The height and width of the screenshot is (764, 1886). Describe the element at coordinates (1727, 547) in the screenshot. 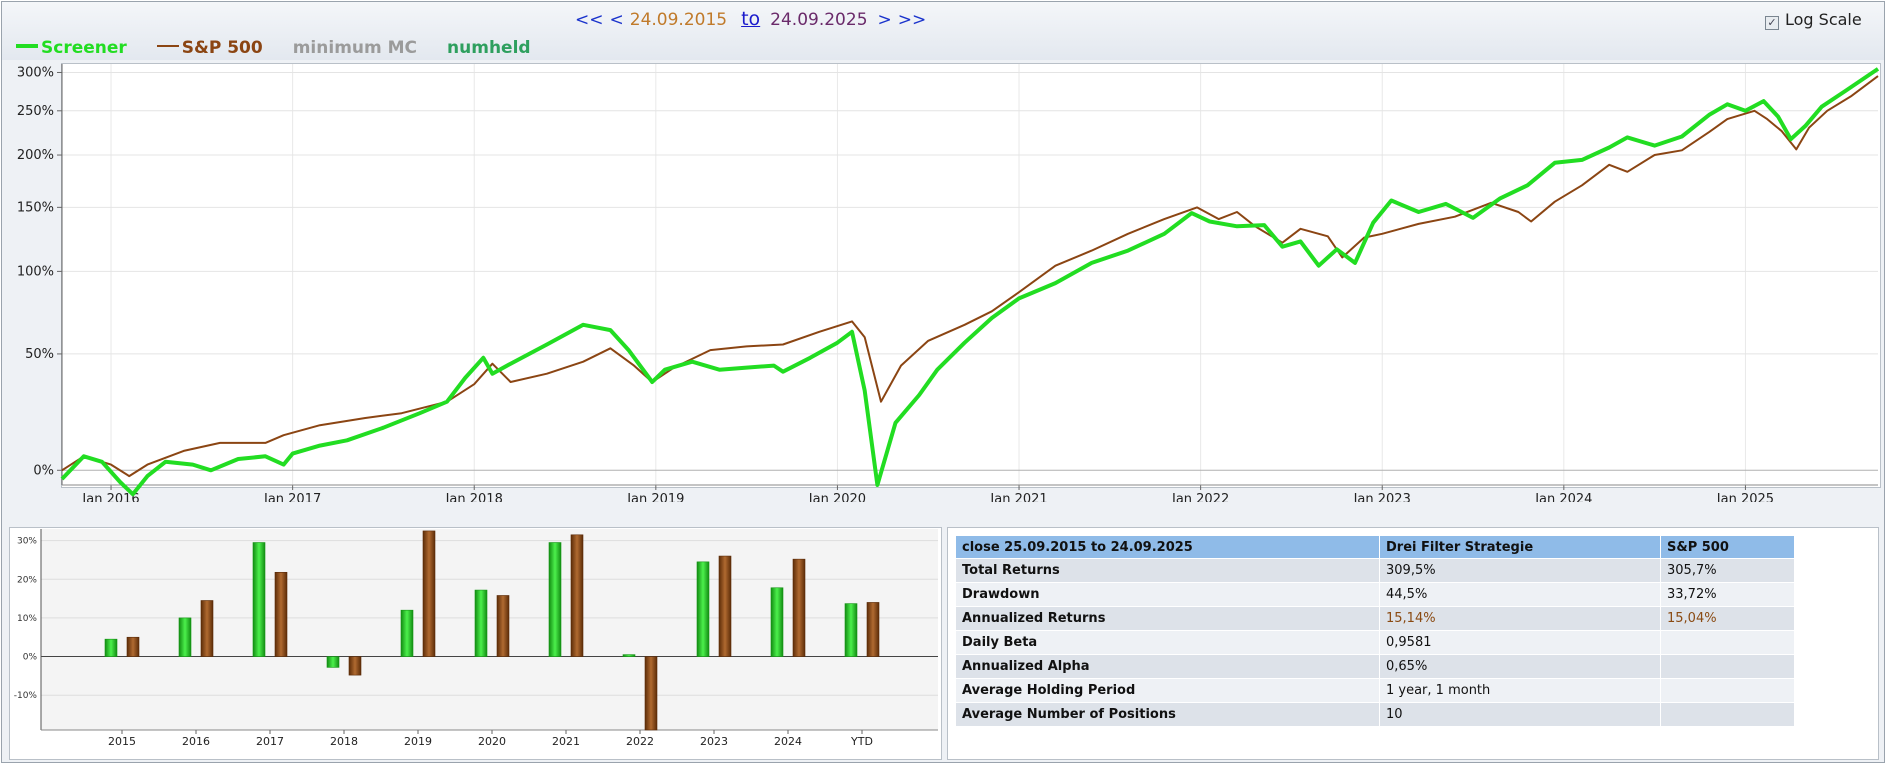

I see `stats-header-sp500: S&P 500` at that location.